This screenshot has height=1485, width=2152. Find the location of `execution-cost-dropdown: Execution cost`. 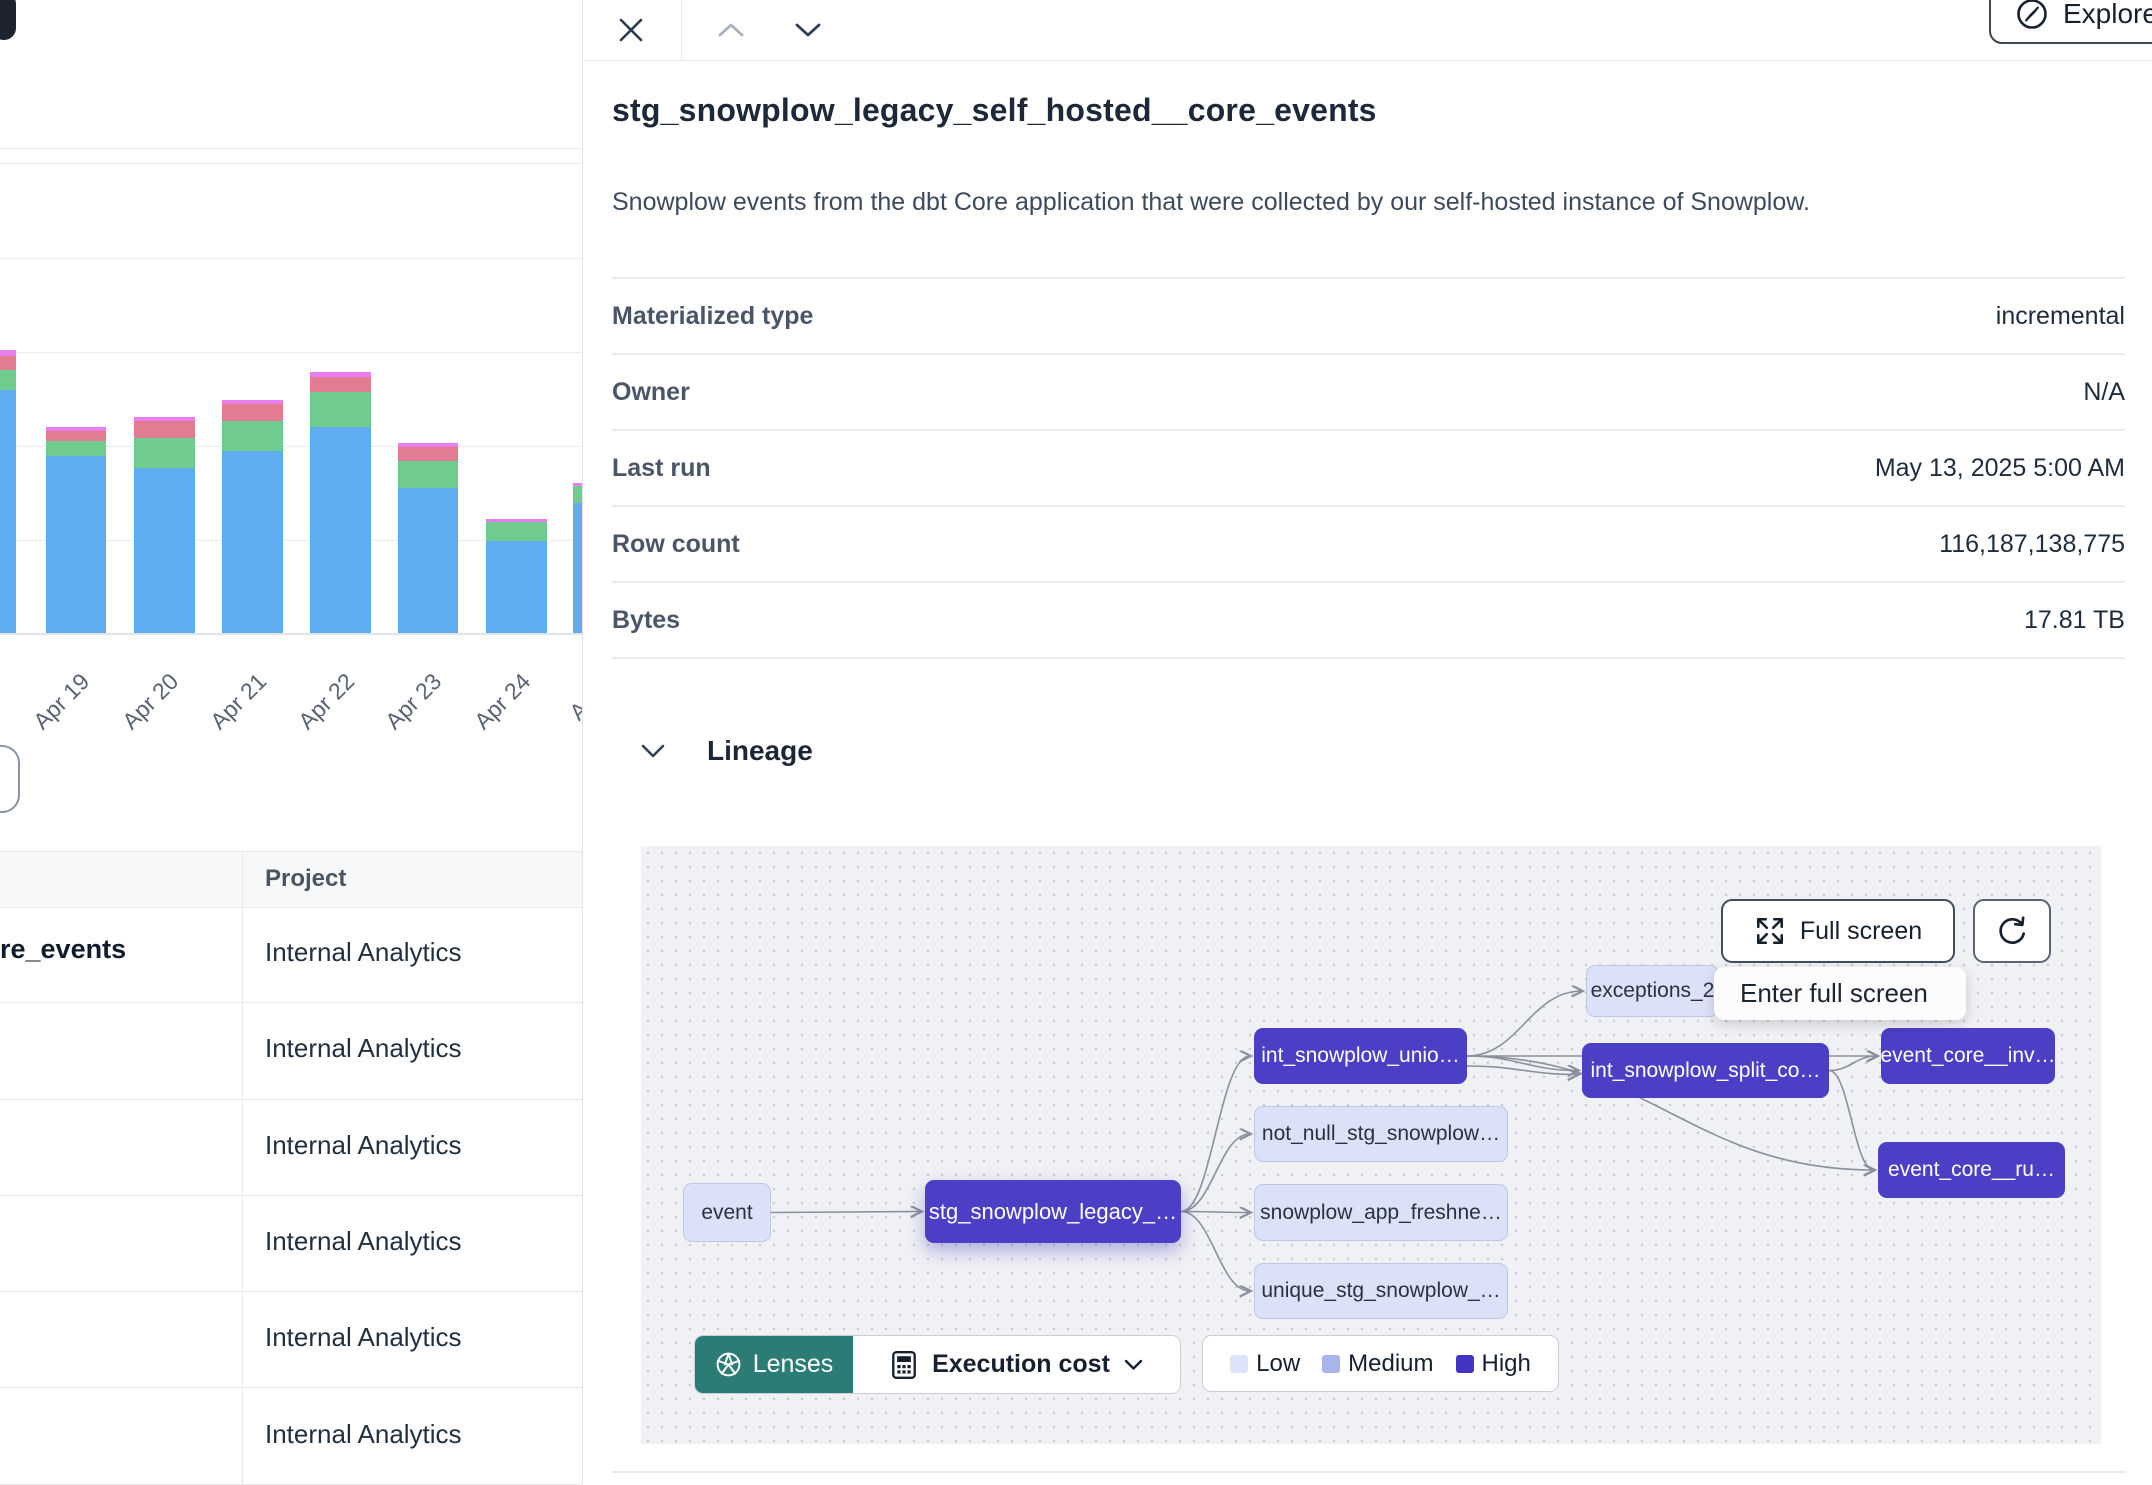

execution-cost-dropdown: Execution cost is located at coordinates (1016, 1364).